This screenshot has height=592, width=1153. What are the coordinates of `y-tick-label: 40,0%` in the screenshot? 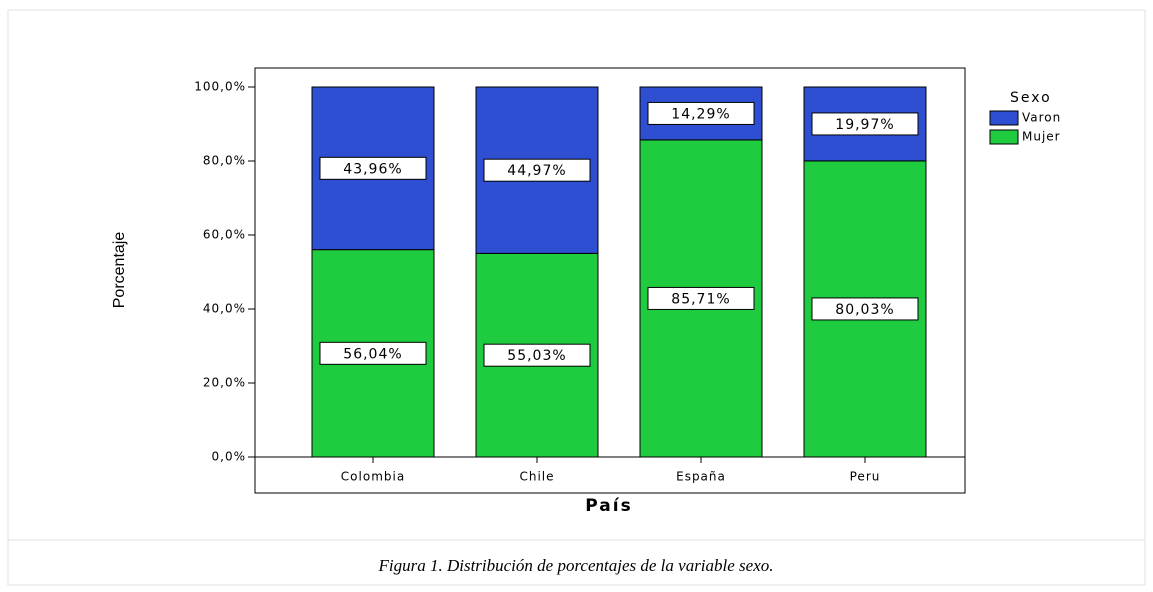 It's located at (224, 309).